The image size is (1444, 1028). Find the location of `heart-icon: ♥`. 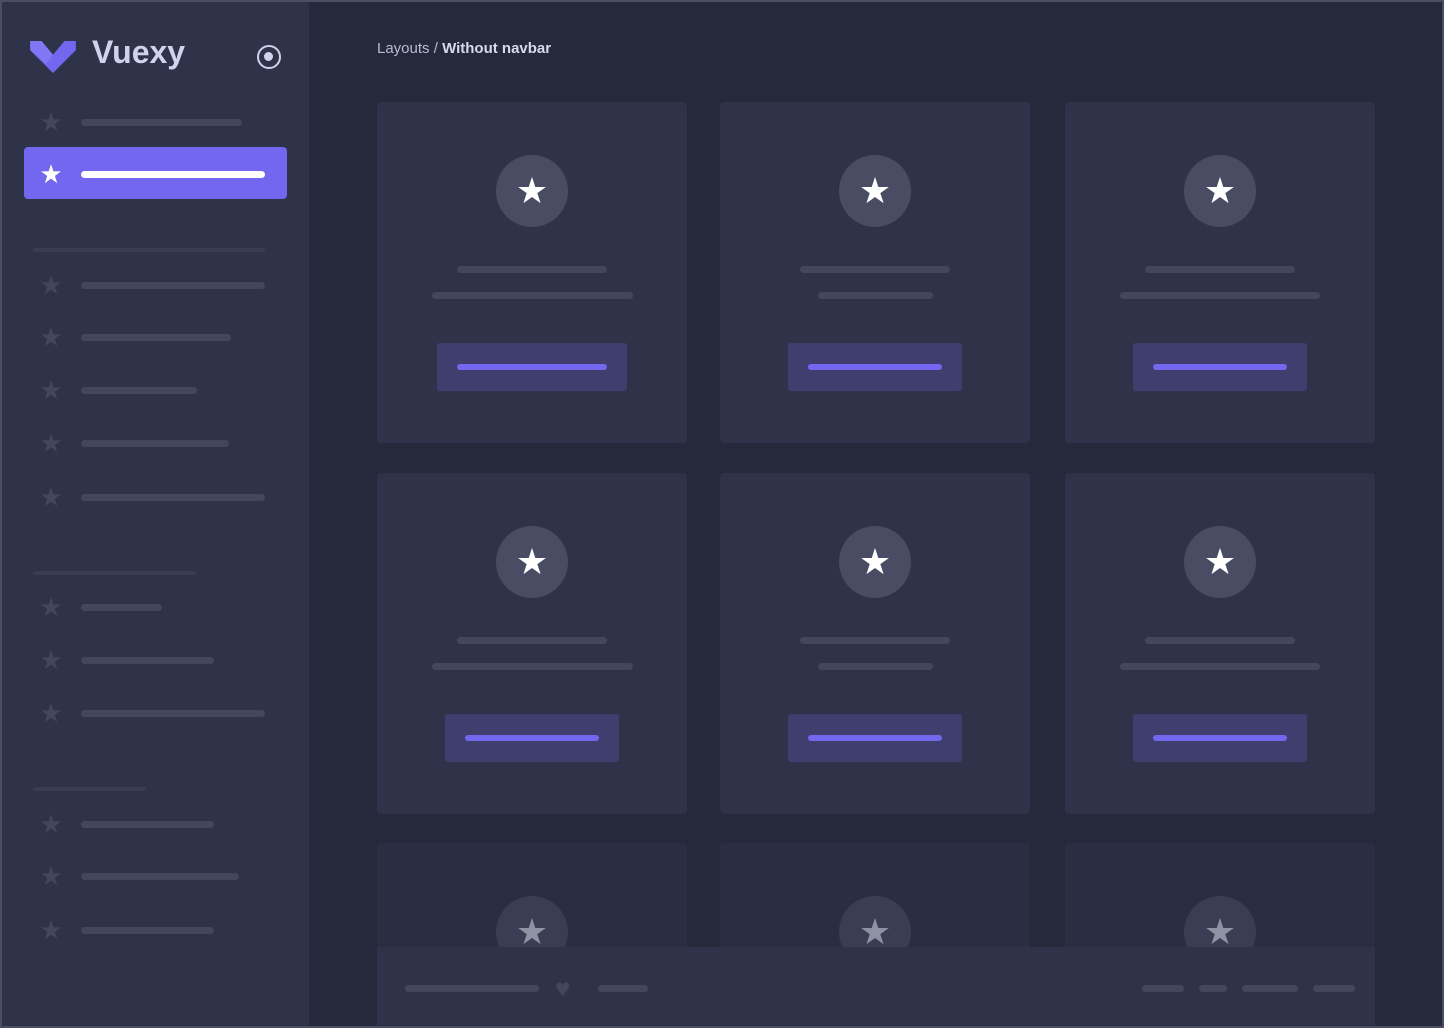

heart-icon: ♥ is located at coordinates (563, 988).